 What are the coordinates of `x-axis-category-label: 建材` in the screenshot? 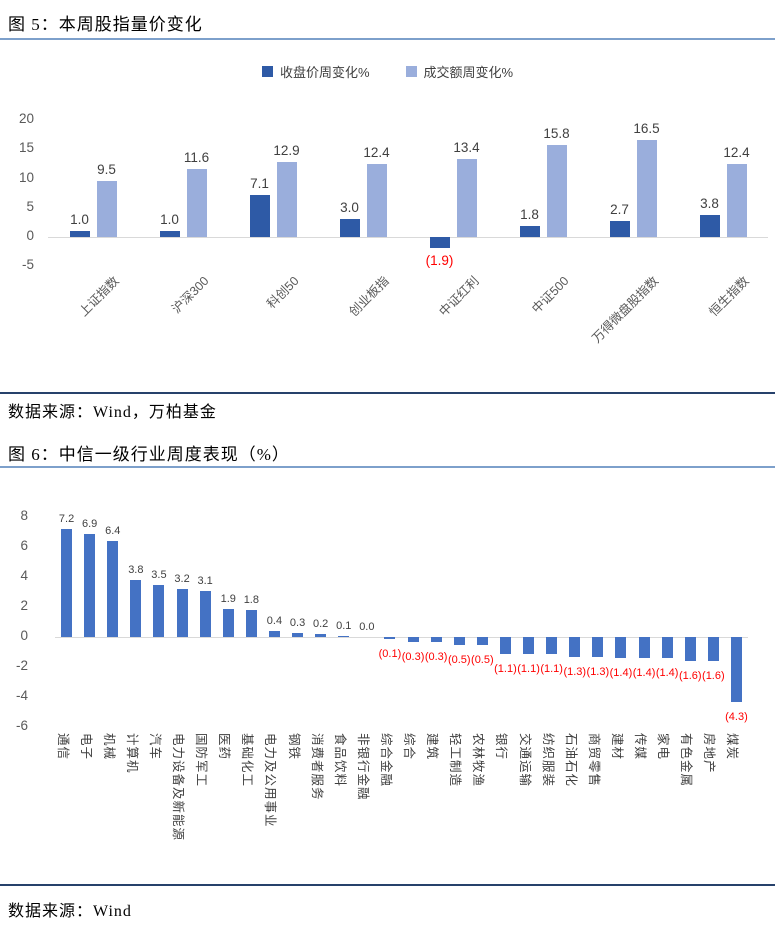 It's located at (616, 747).